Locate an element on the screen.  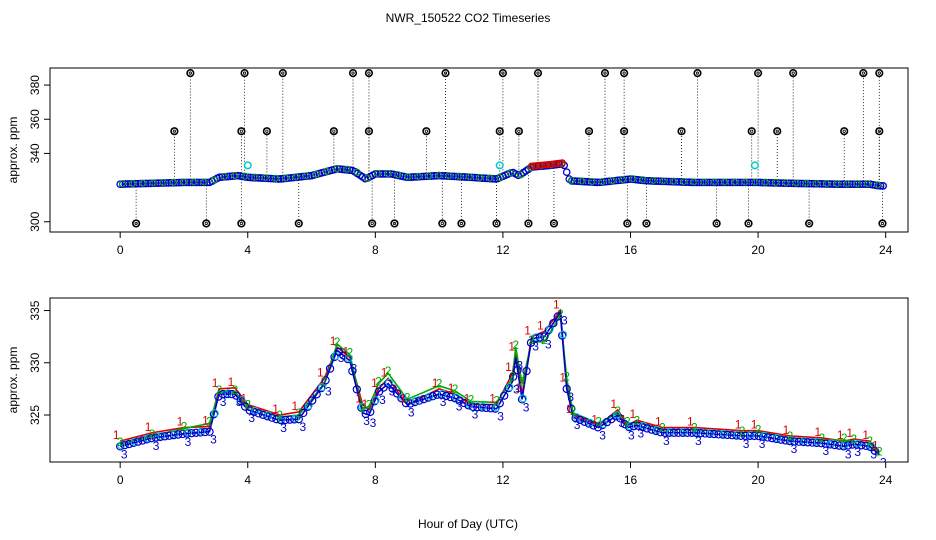
top-y-tick-label: 360 is located at coordinates (35, 119).